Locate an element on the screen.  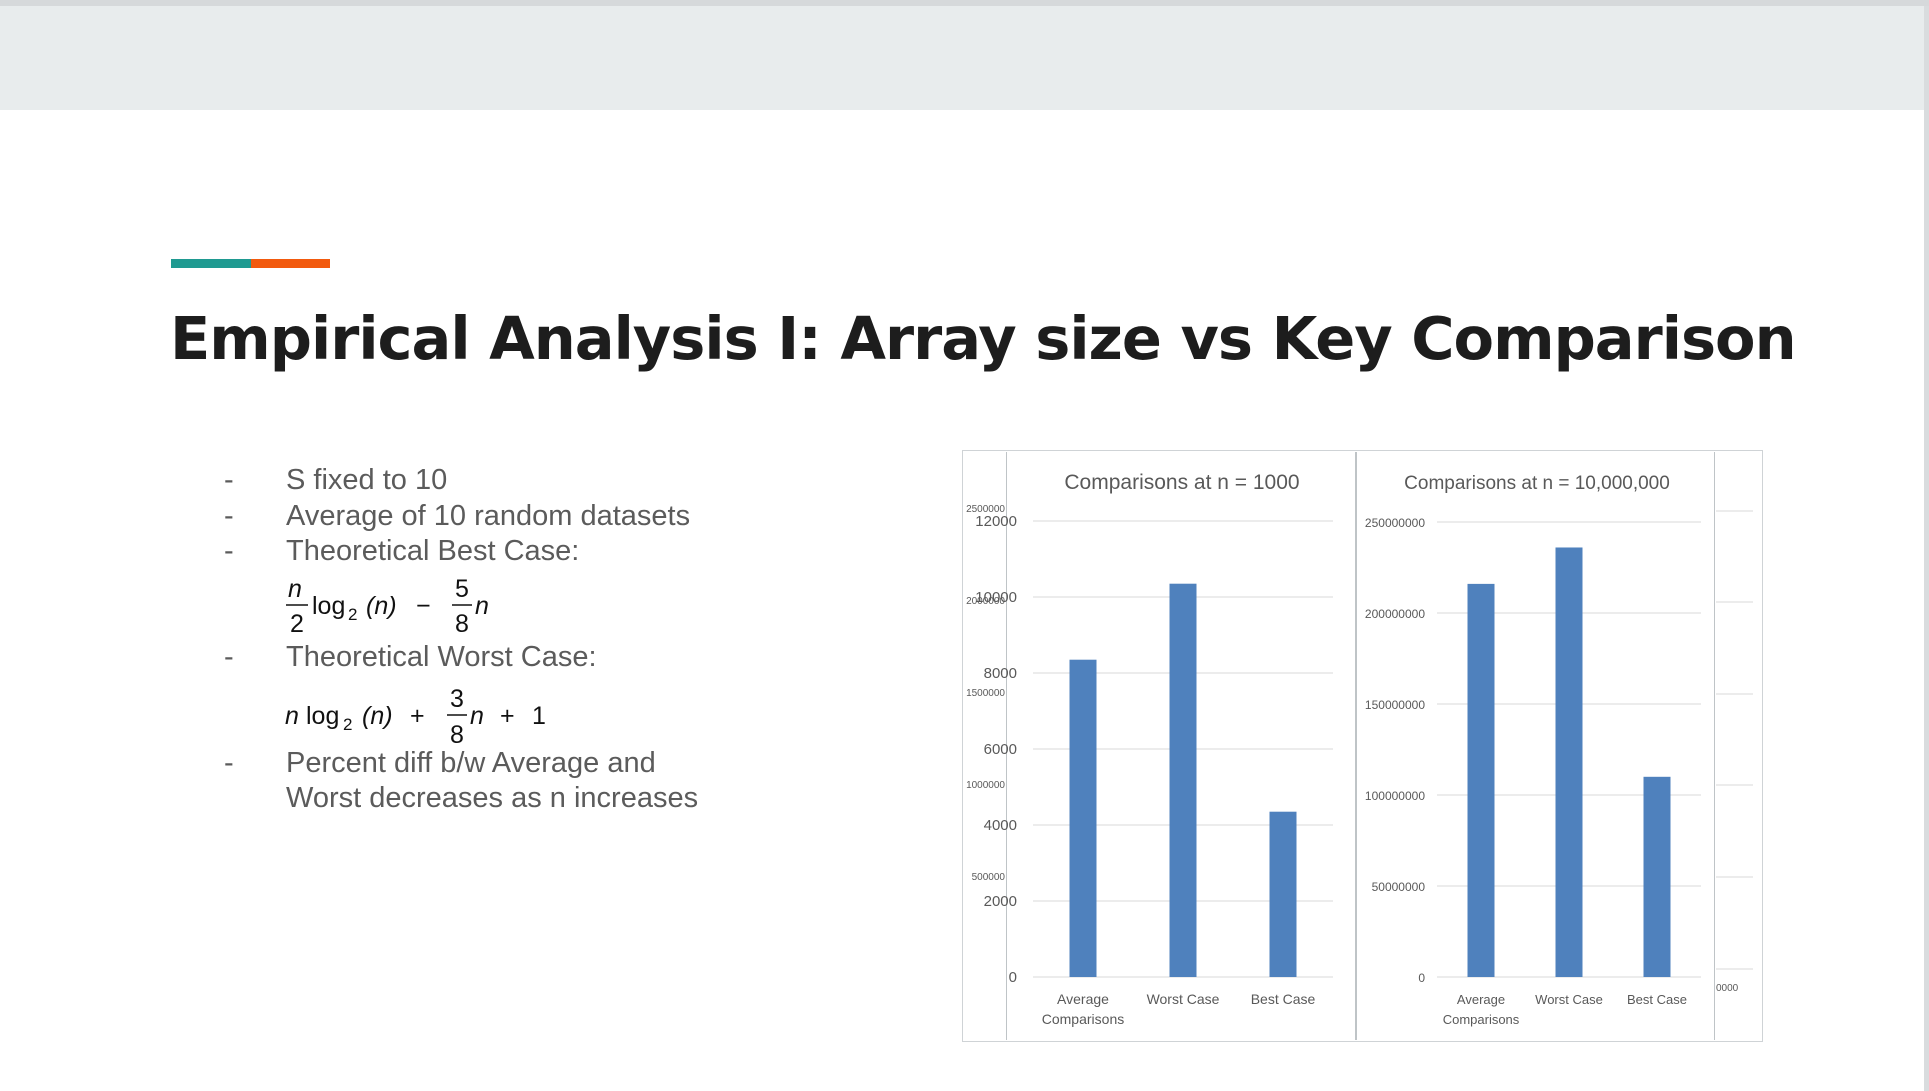
bullet-text: Theoretical Worst Case: is located at coordinates (441, 657).